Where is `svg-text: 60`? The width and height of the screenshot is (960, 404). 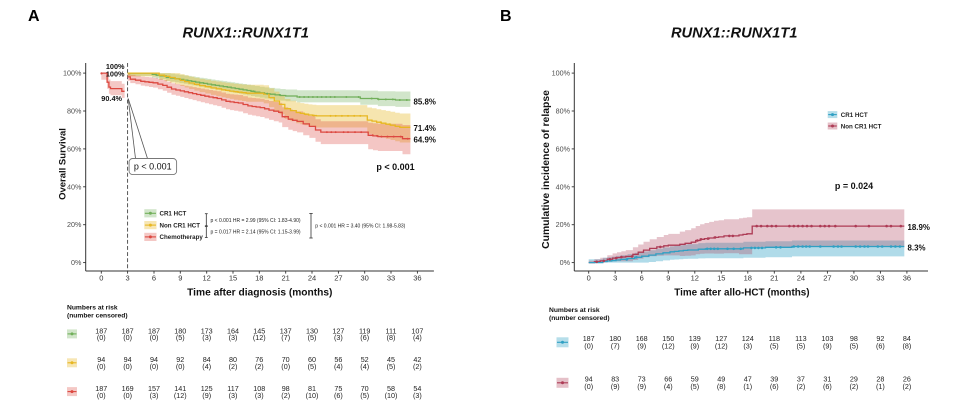
svg-text: 60 is located at coordinates (312, 359).